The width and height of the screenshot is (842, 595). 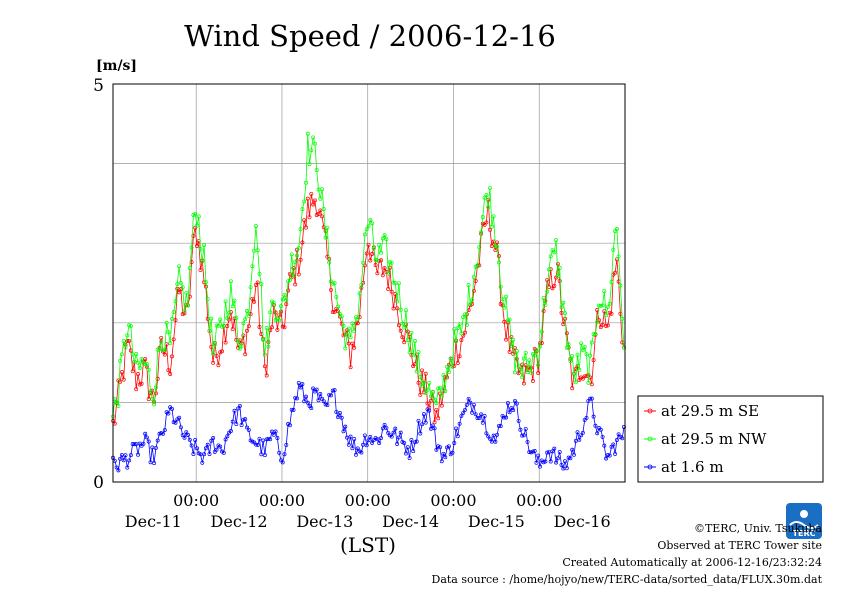 I want to click on series-line, so click(x=368, y=427).